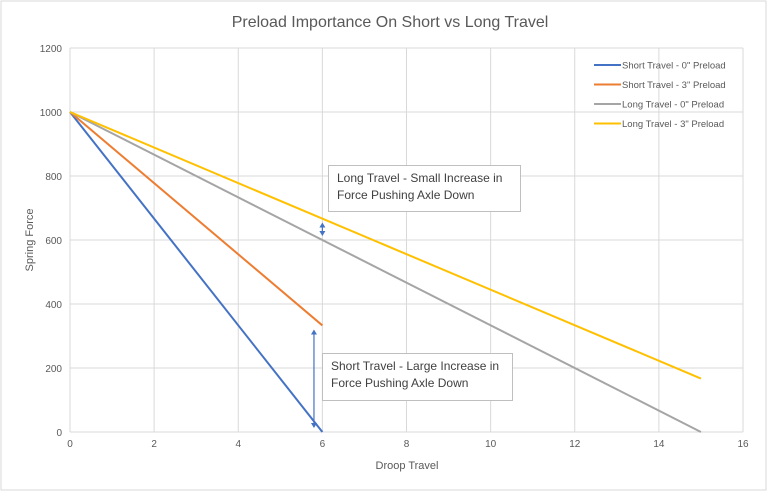 The width and height of the screenshot is (768, 492). What do you see at coordinates (407, 444) in the screenshot?
I see `x-tick-label: 8` at bounding box center [407, 444].